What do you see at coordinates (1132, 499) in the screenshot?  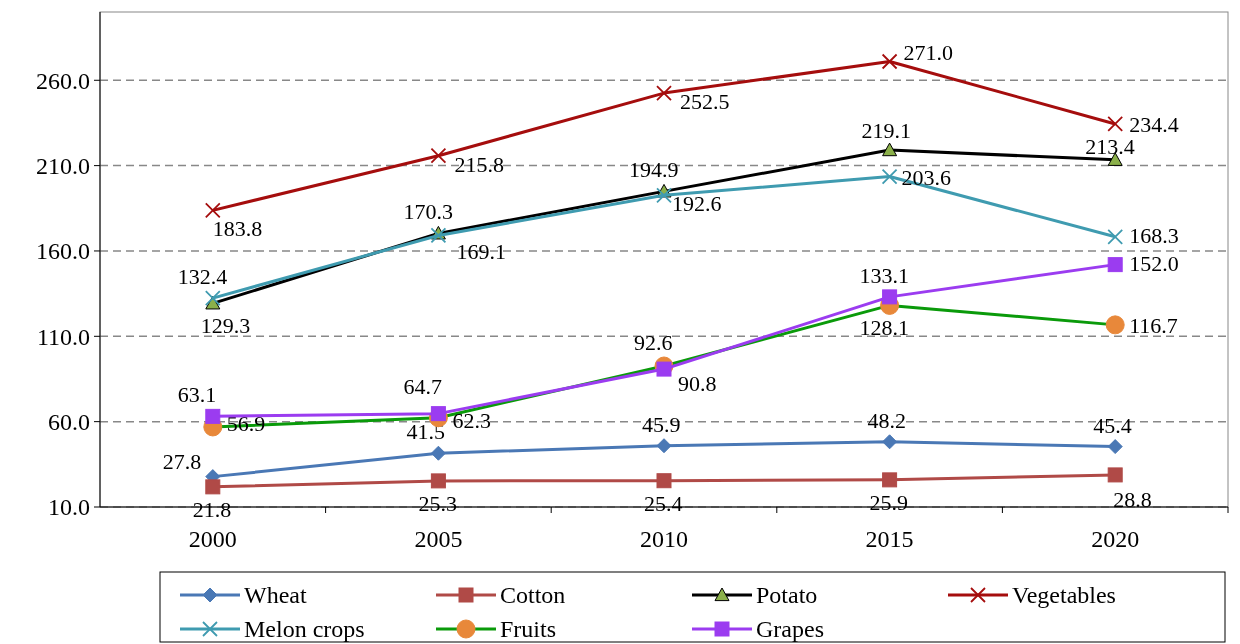 I see `data-label: 28.8` at bounding box center [1132, 499].